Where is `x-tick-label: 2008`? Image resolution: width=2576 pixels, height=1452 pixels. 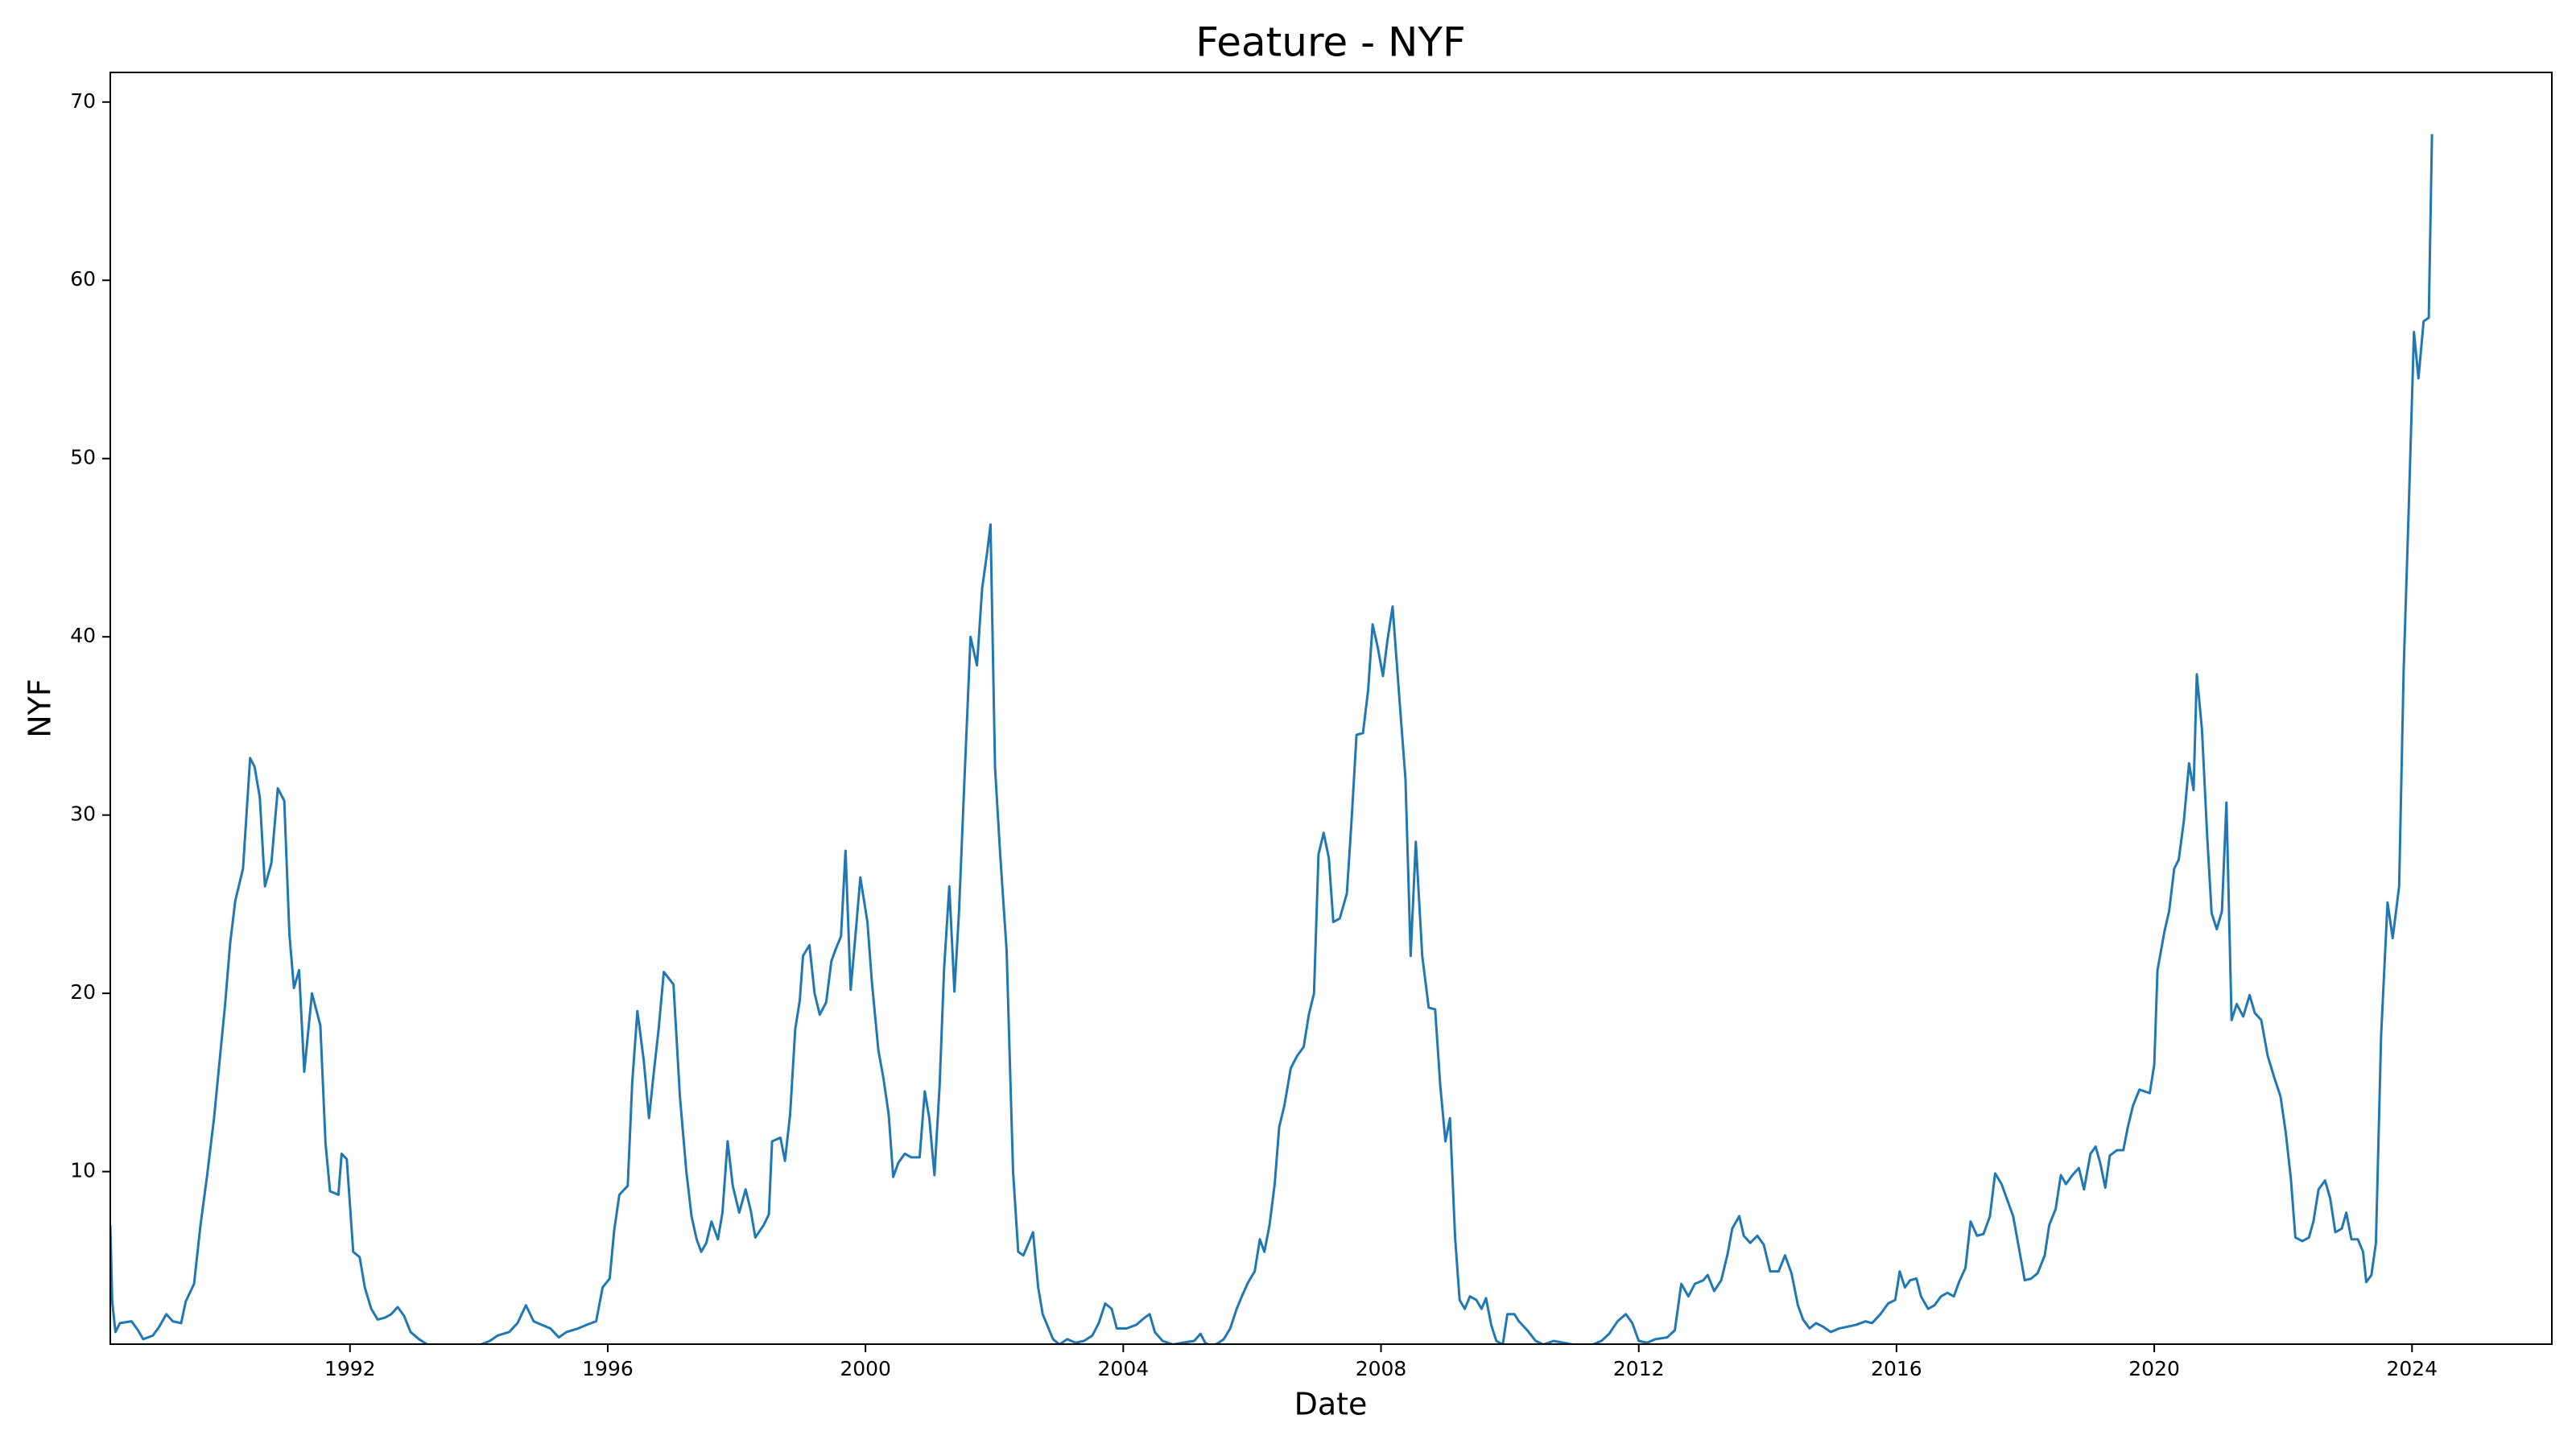 x-tick-label: 2008 is located at coordinates (1381, 1368).